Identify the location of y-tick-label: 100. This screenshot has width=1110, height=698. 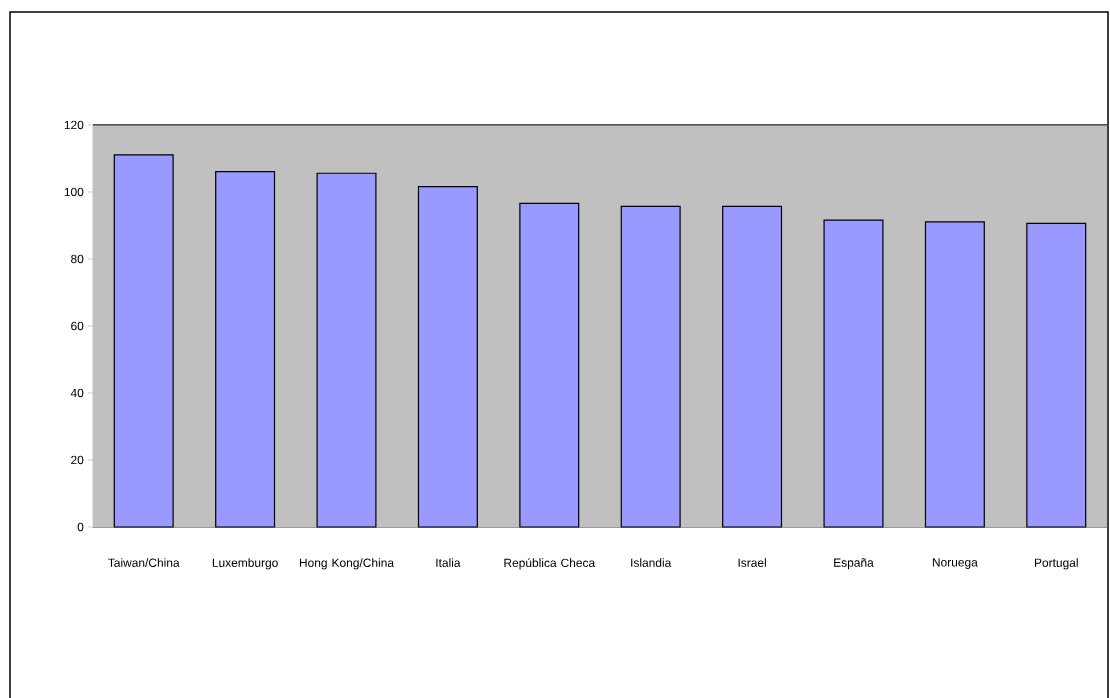
(74, 192).